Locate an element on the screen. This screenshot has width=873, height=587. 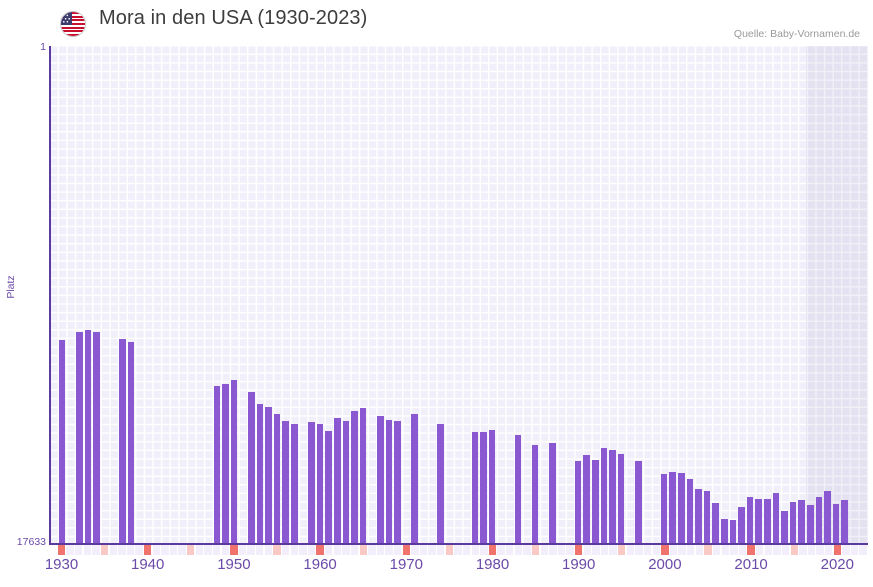
bar-2004 is located at coordinates (698, 516).